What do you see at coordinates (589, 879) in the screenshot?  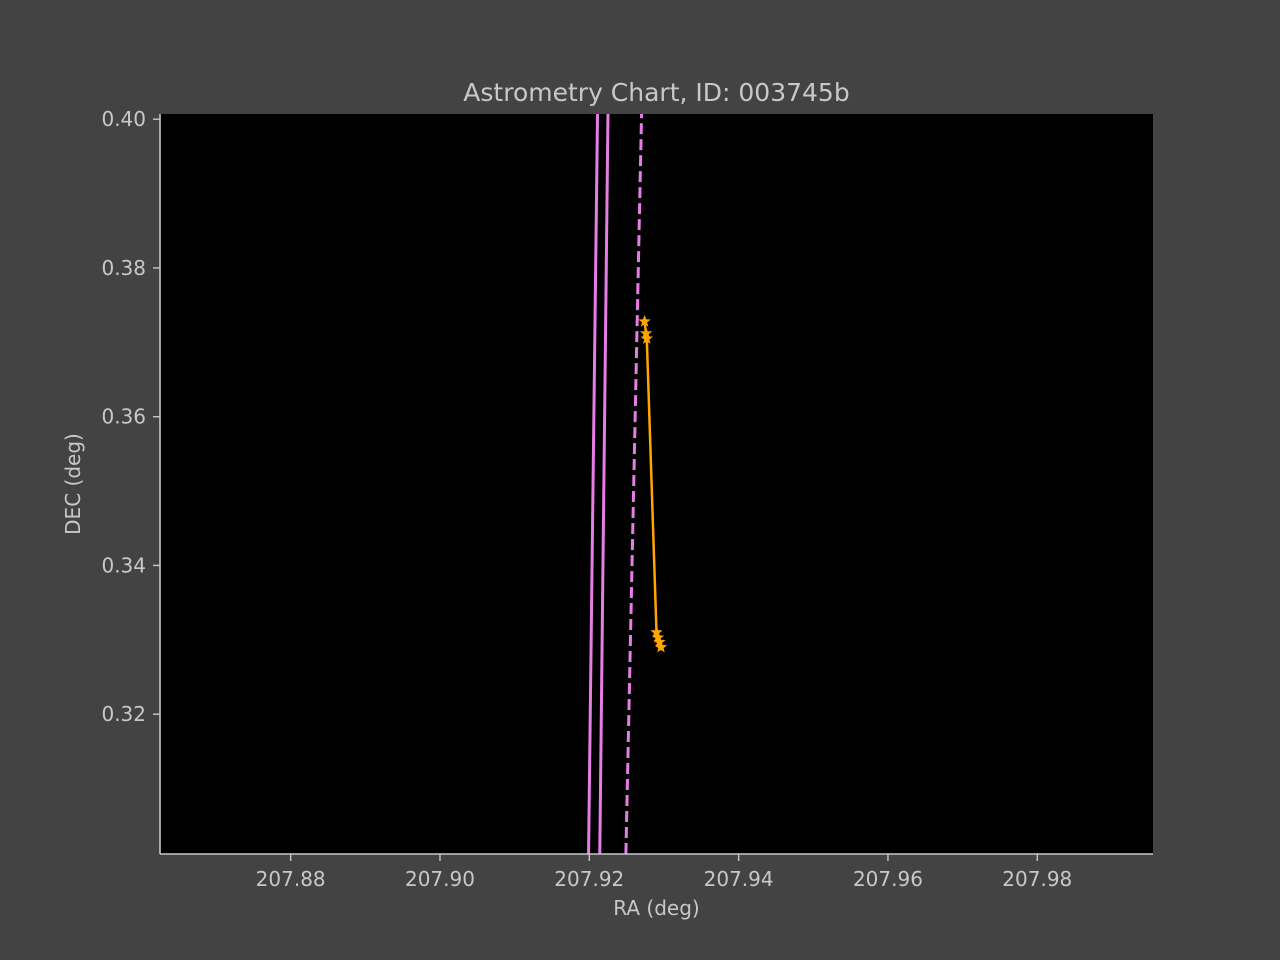 I see `x-tick-label: 207.92` at bounding box center [589, 879].